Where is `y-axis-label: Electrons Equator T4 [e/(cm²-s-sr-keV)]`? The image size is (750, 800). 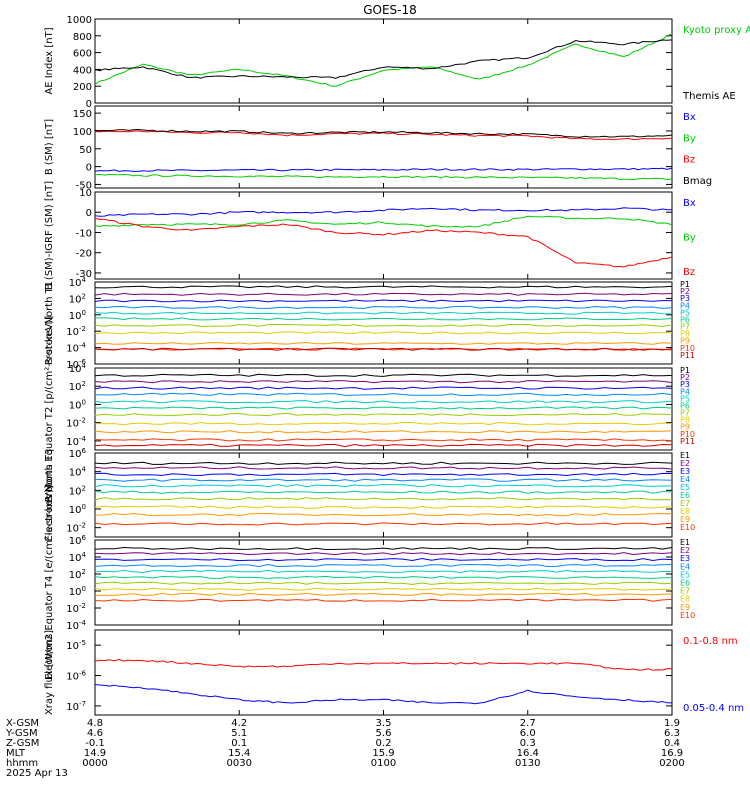 y-axis-label: Electrons Equator T4 [e/(cm²-s-sr-keV)] is located at coordinates (49, 582).